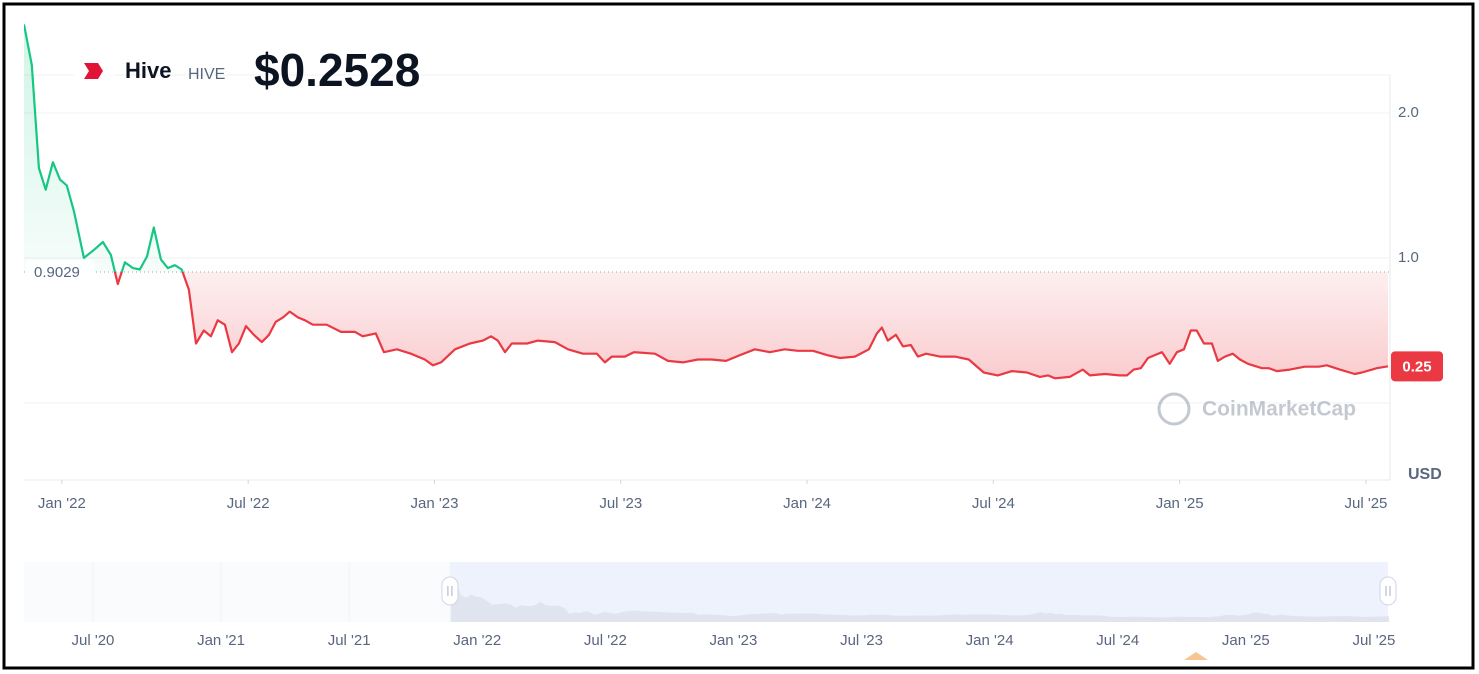  Describe the element at coordinates (1180, 503) in the screenshot. I see `x-tick-label: Jan '25` at that location.